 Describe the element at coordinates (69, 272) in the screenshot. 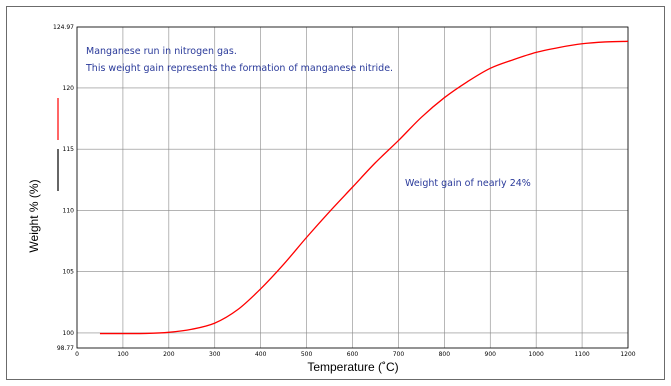

I see `y-tick-label: 105` at that location.